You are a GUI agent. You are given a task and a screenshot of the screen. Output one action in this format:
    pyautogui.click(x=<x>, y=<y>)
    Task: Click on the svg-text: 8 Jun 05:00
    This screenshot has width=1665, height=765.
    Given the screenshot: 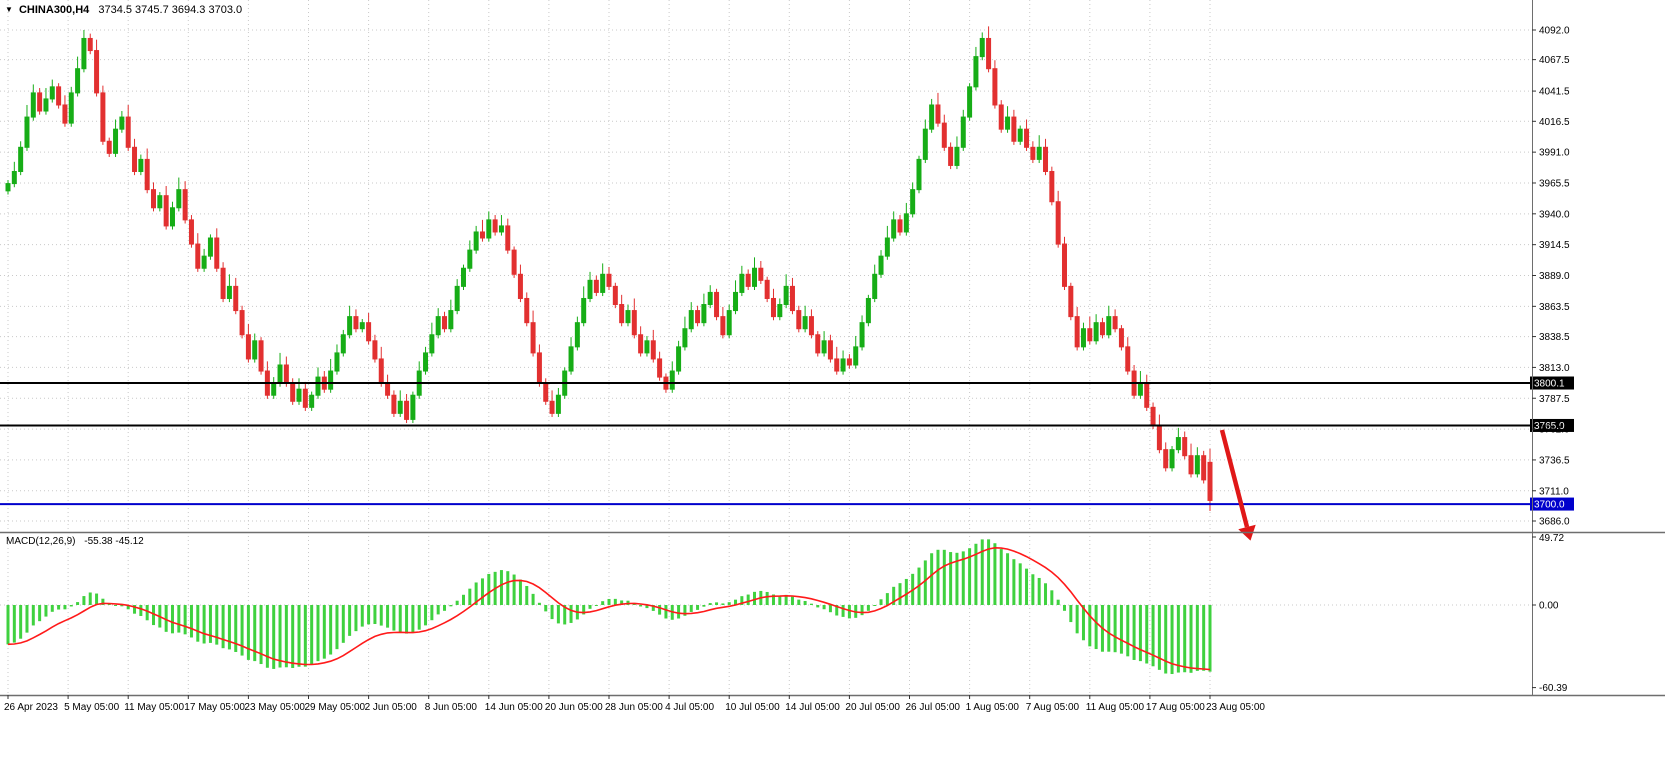 What is the action you would take?
    pyautogui.click(x=451, y=707)
    